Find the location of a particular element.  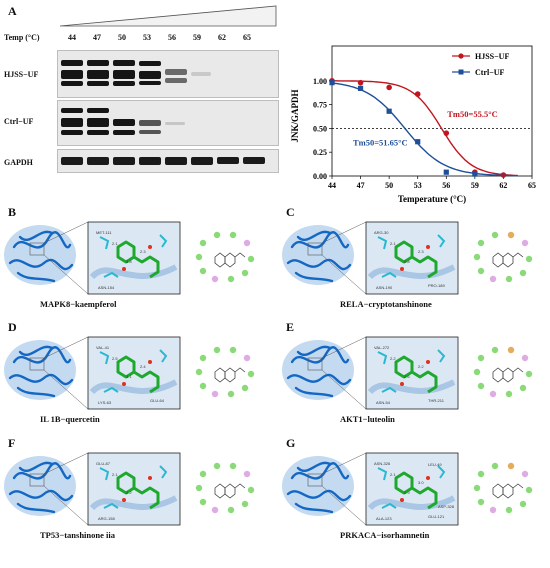

panel-b-label: B is located at coordinates (12, 212).